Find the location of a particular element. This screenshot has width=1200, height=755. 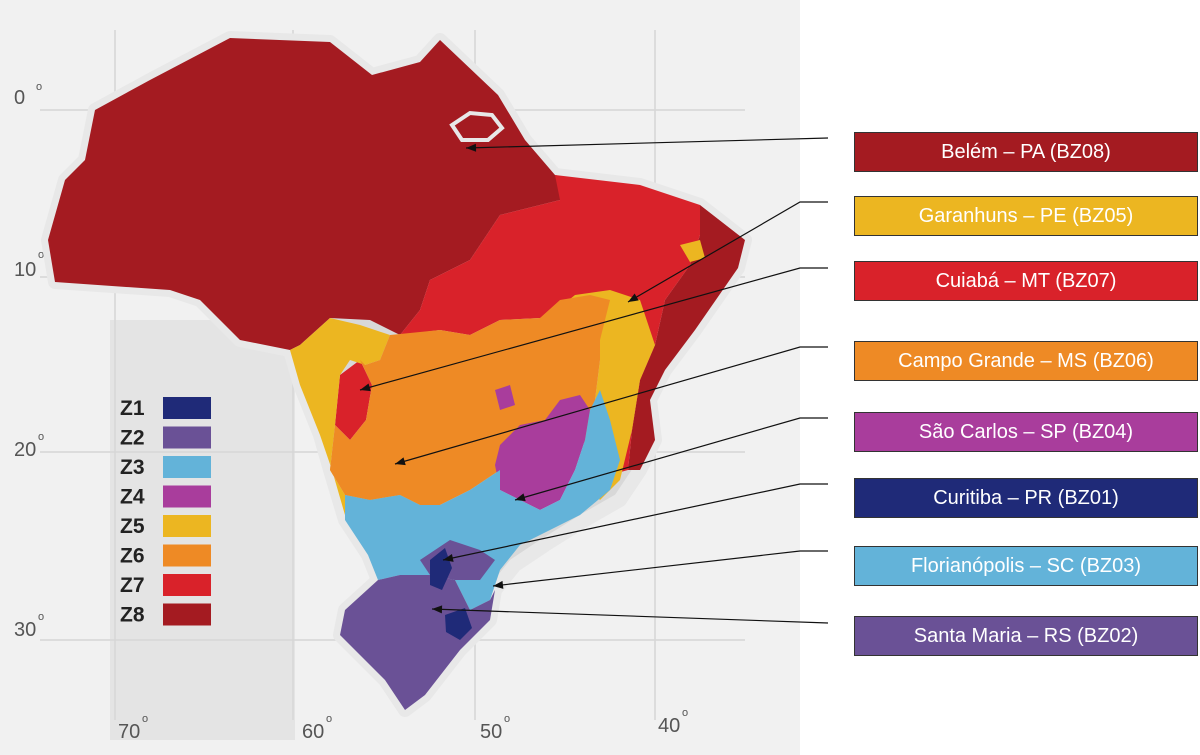

leader-arrowhead-z2 is located at coordinates (437, 609).